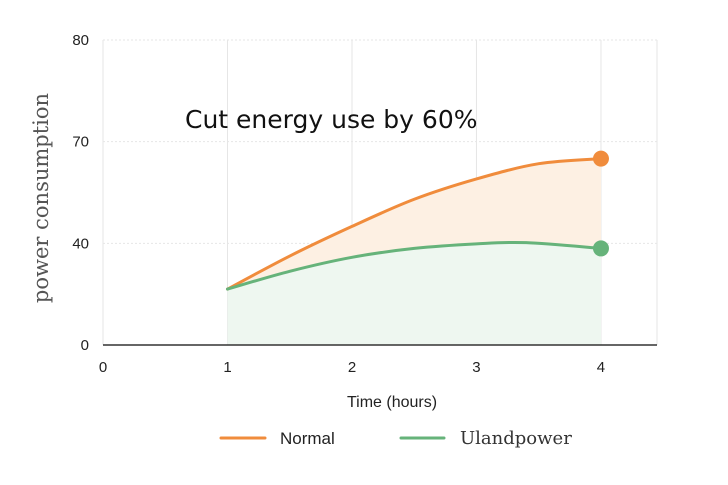 This screenshot has height=485, width=728. I want to click on x-tick-label: 2, so click(352, 367).